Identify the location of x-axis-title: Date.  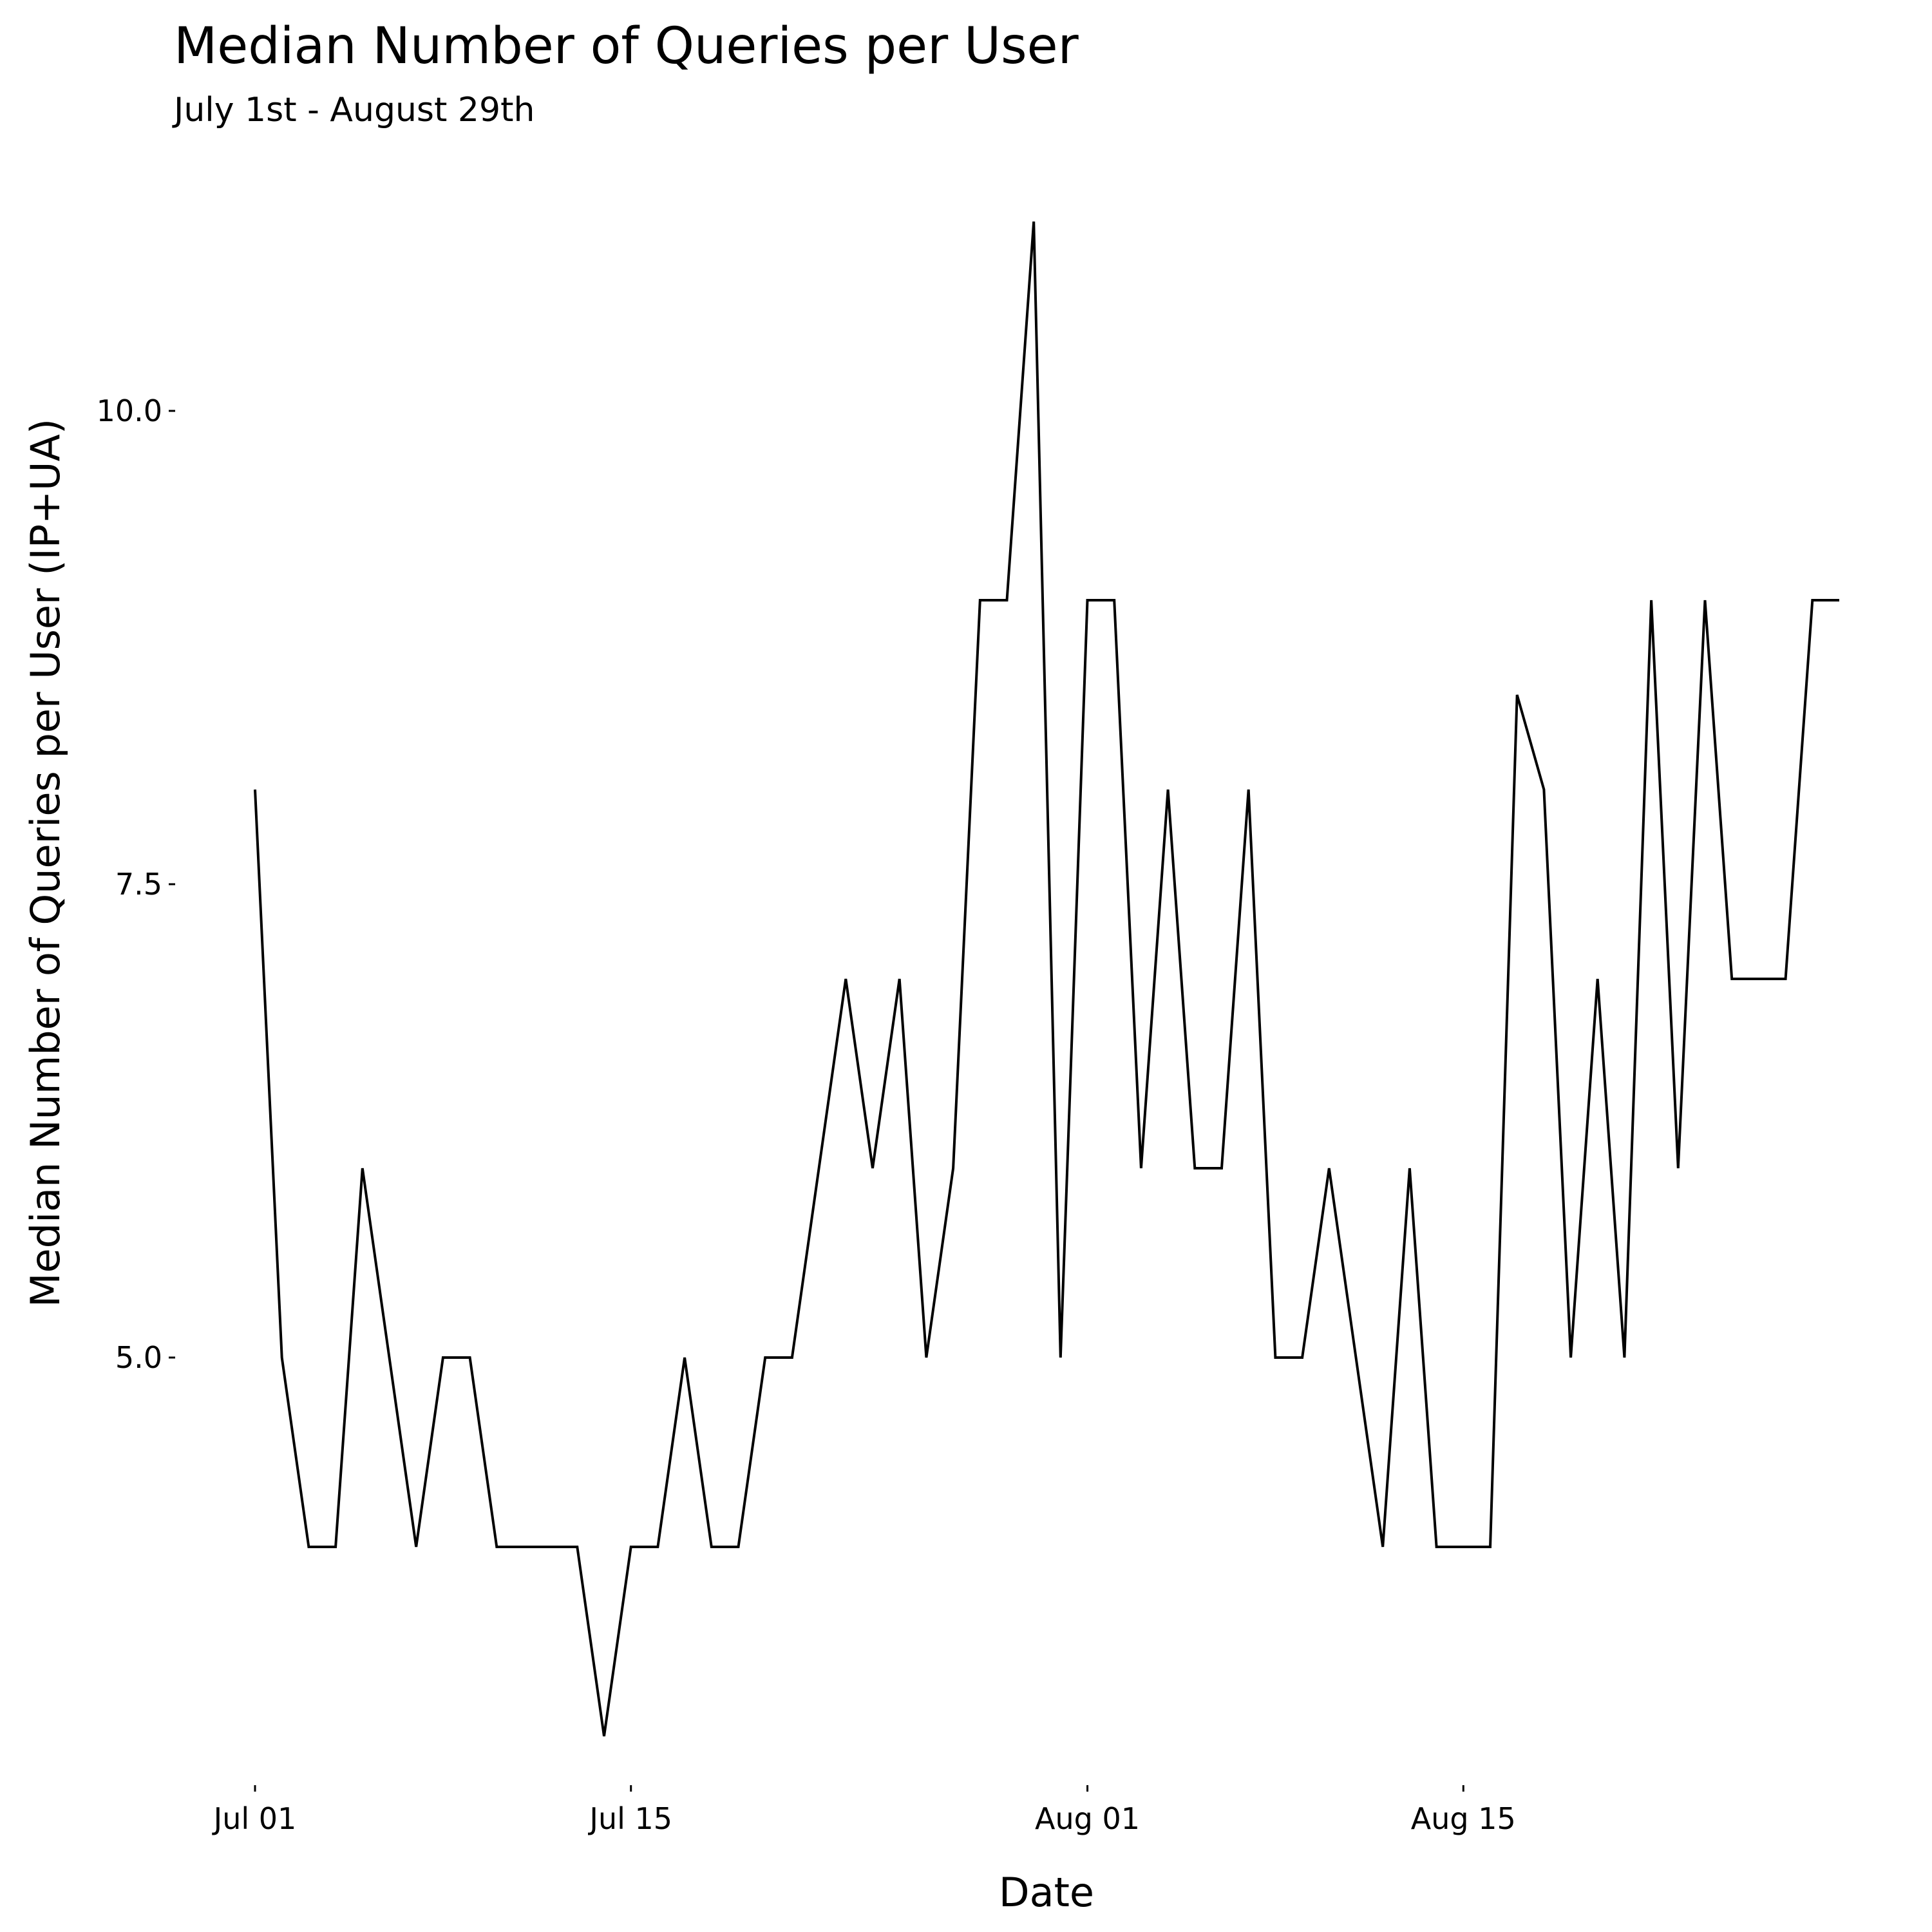
(1046, 1892).